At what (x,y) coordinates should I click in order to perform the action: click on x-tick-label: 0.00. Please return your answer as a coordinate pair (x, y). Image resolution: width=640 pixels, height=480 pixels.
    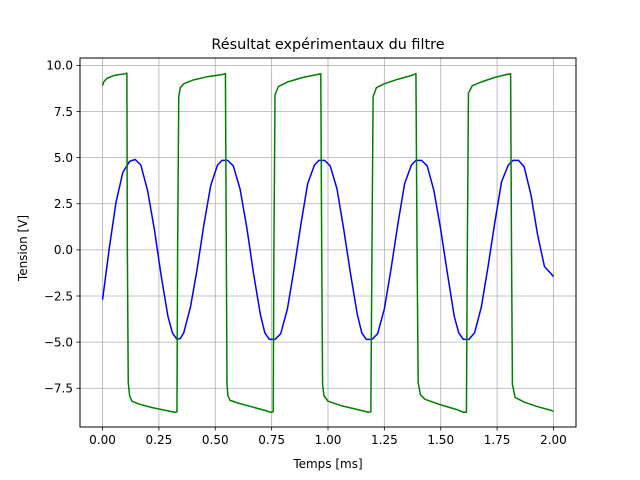
    Looking at the image, I should click on (102, 440).